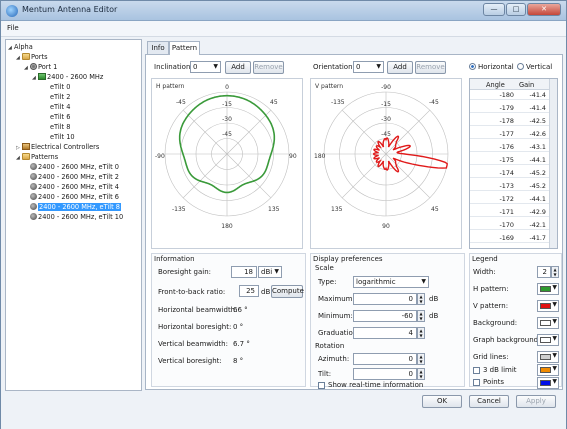  I want to click on tree-item-port-1: ◢ Port 1, so click(41, 67).